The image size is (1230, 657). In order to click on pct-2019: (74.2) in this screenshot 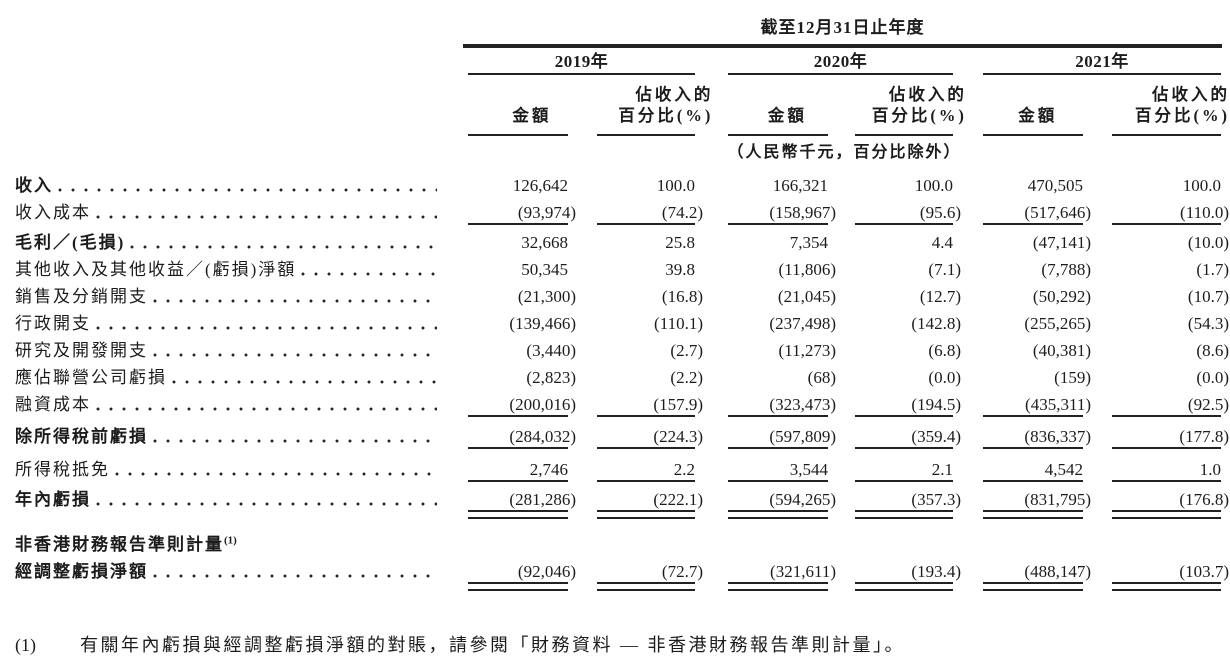, I will do `click(682, 212)`.